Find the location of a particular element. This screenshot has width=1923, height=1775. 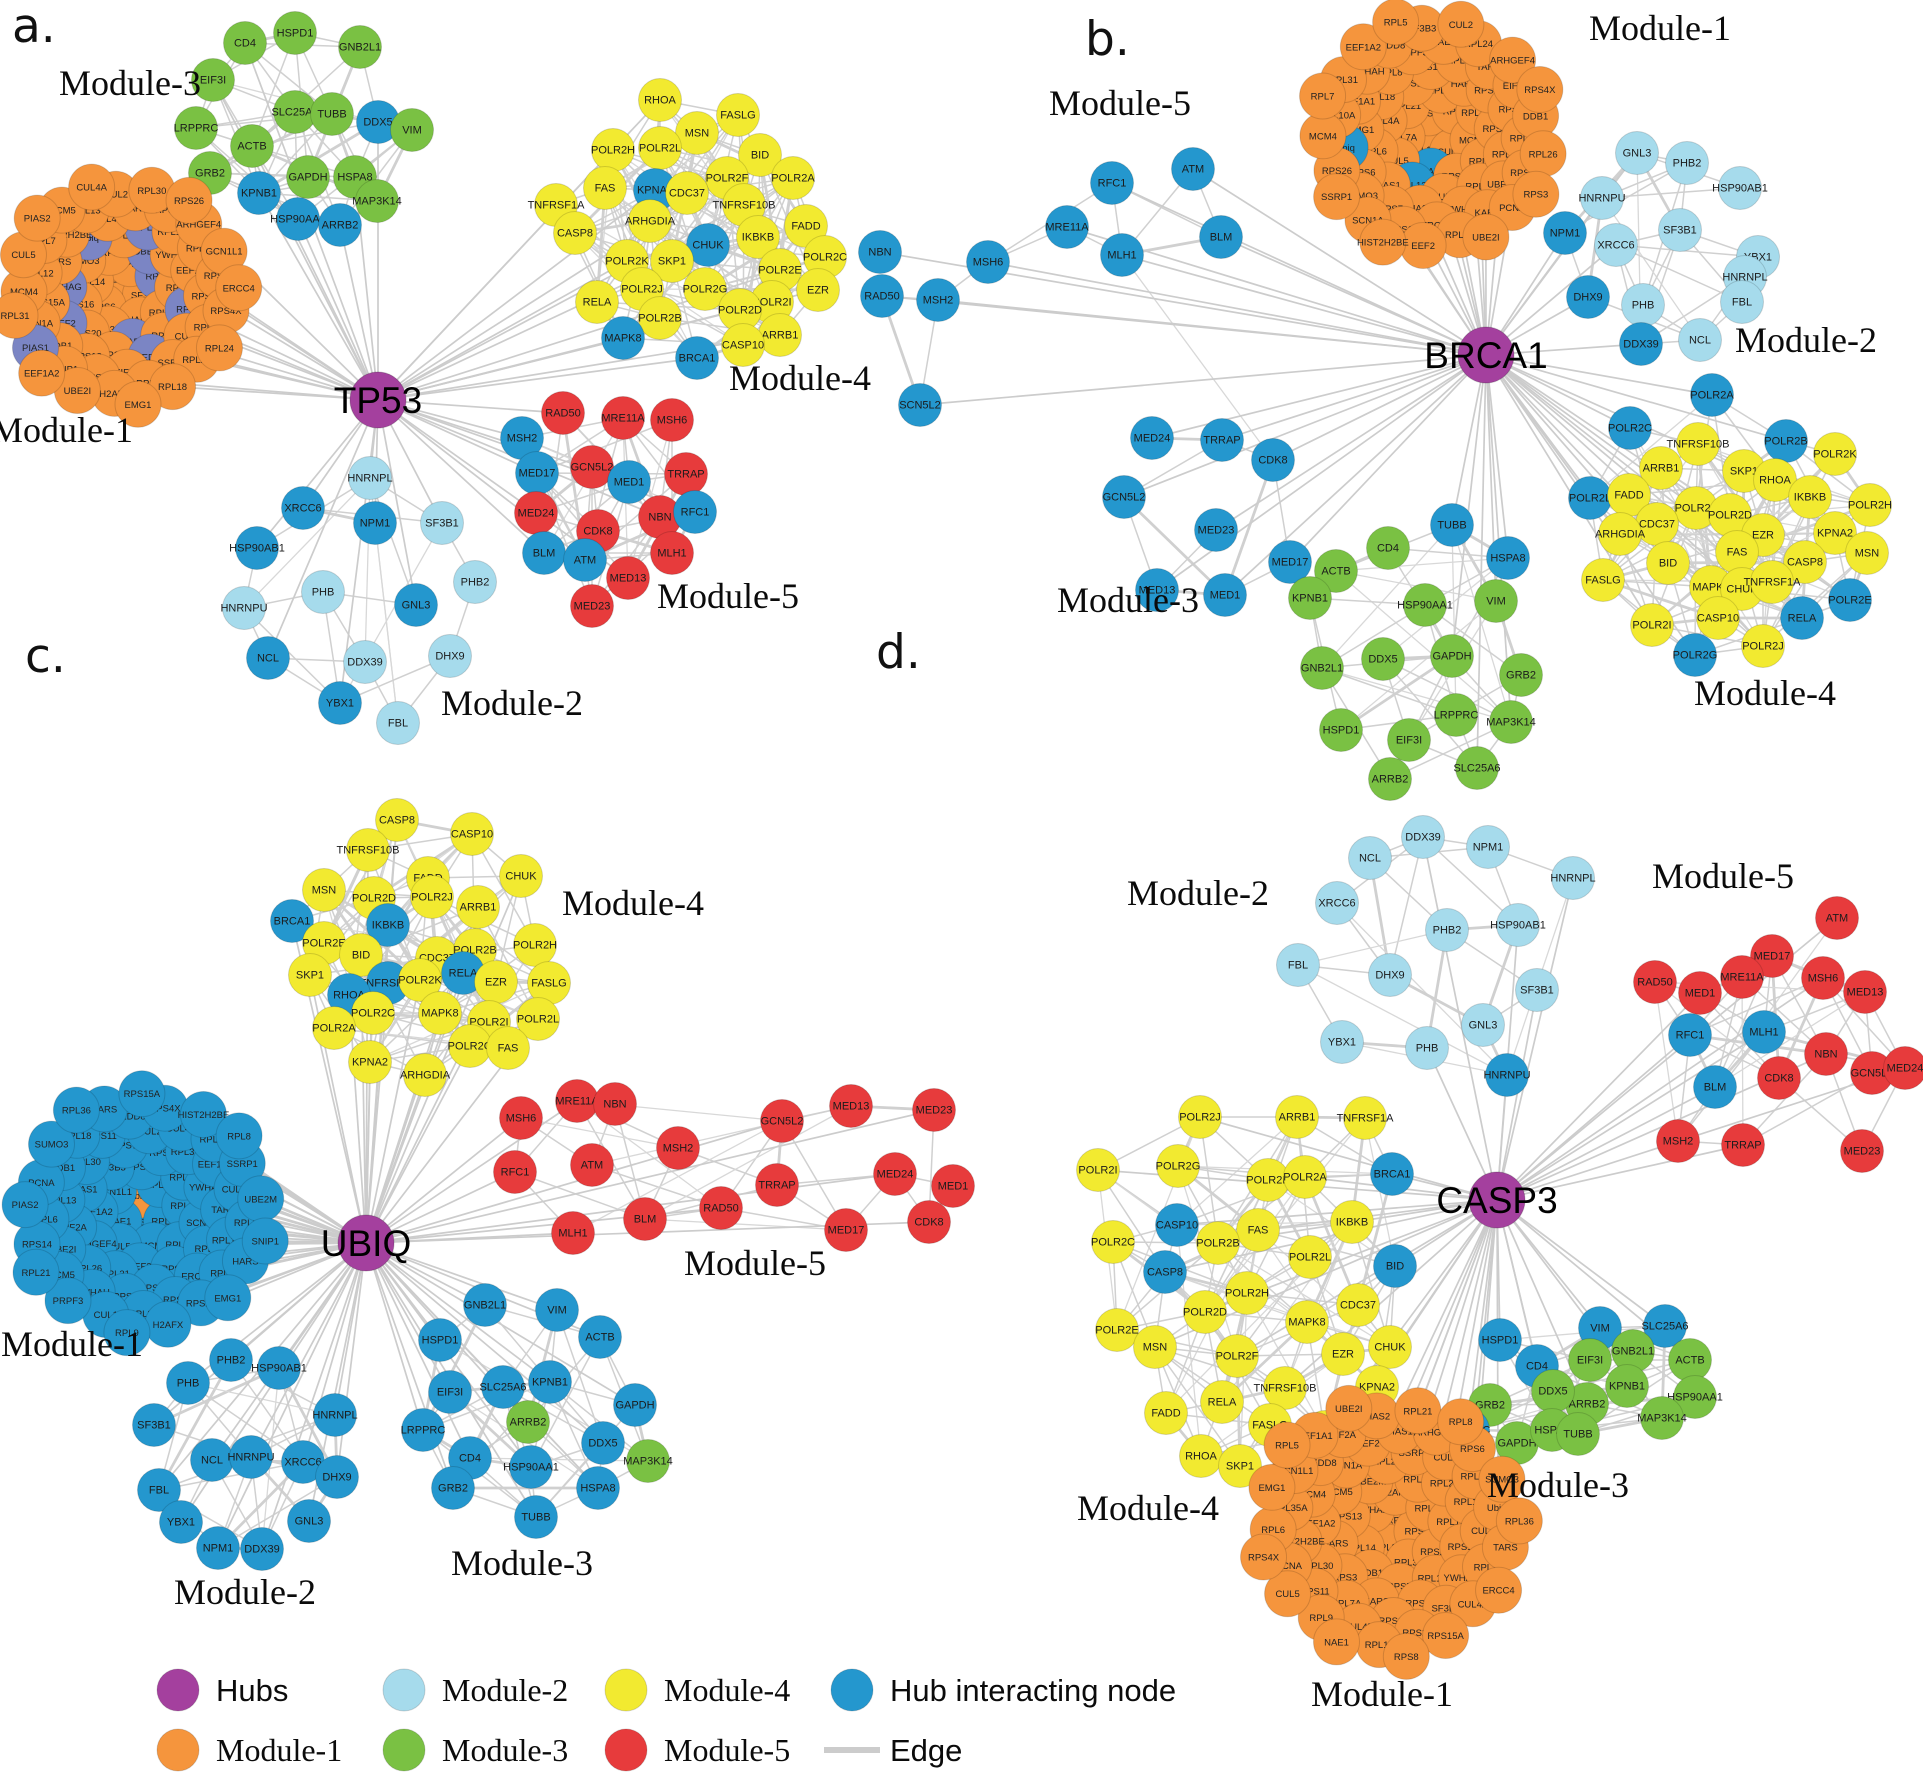

node-label: MED23 is located at coordinates (592, 607).